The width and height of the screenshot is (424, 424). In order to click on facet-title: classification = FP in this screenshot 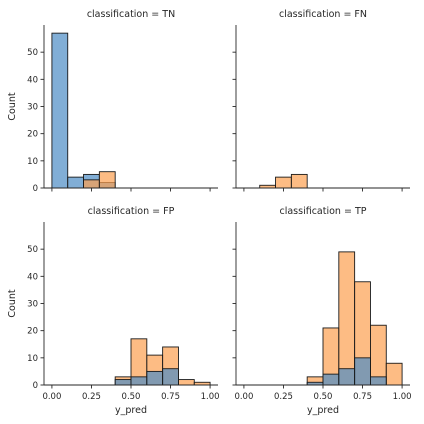, I will do `click(131, 211)`.